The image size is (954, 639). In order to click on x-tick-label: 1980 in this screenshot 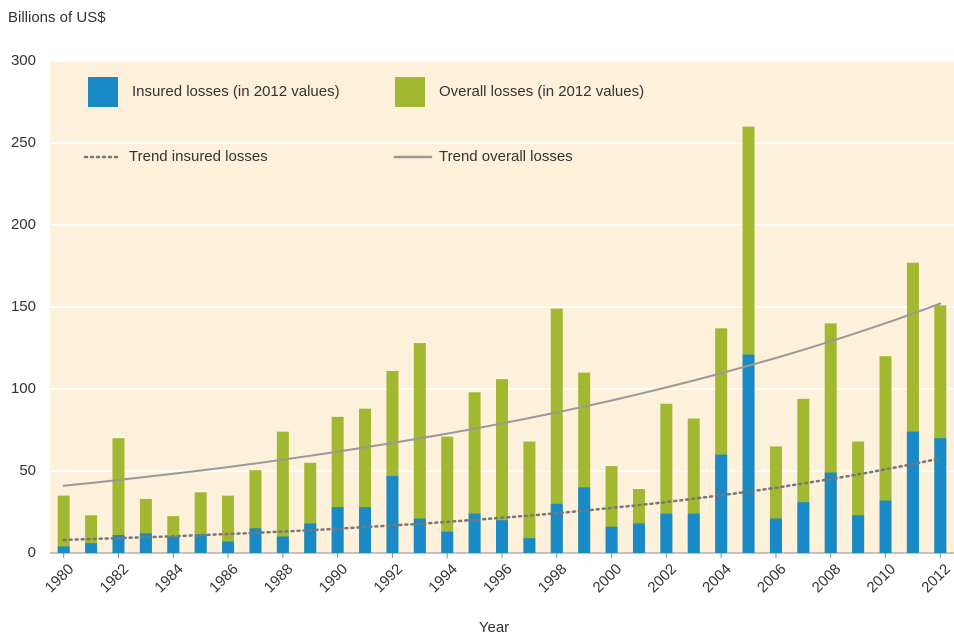, I will do `click(60, 579)`.